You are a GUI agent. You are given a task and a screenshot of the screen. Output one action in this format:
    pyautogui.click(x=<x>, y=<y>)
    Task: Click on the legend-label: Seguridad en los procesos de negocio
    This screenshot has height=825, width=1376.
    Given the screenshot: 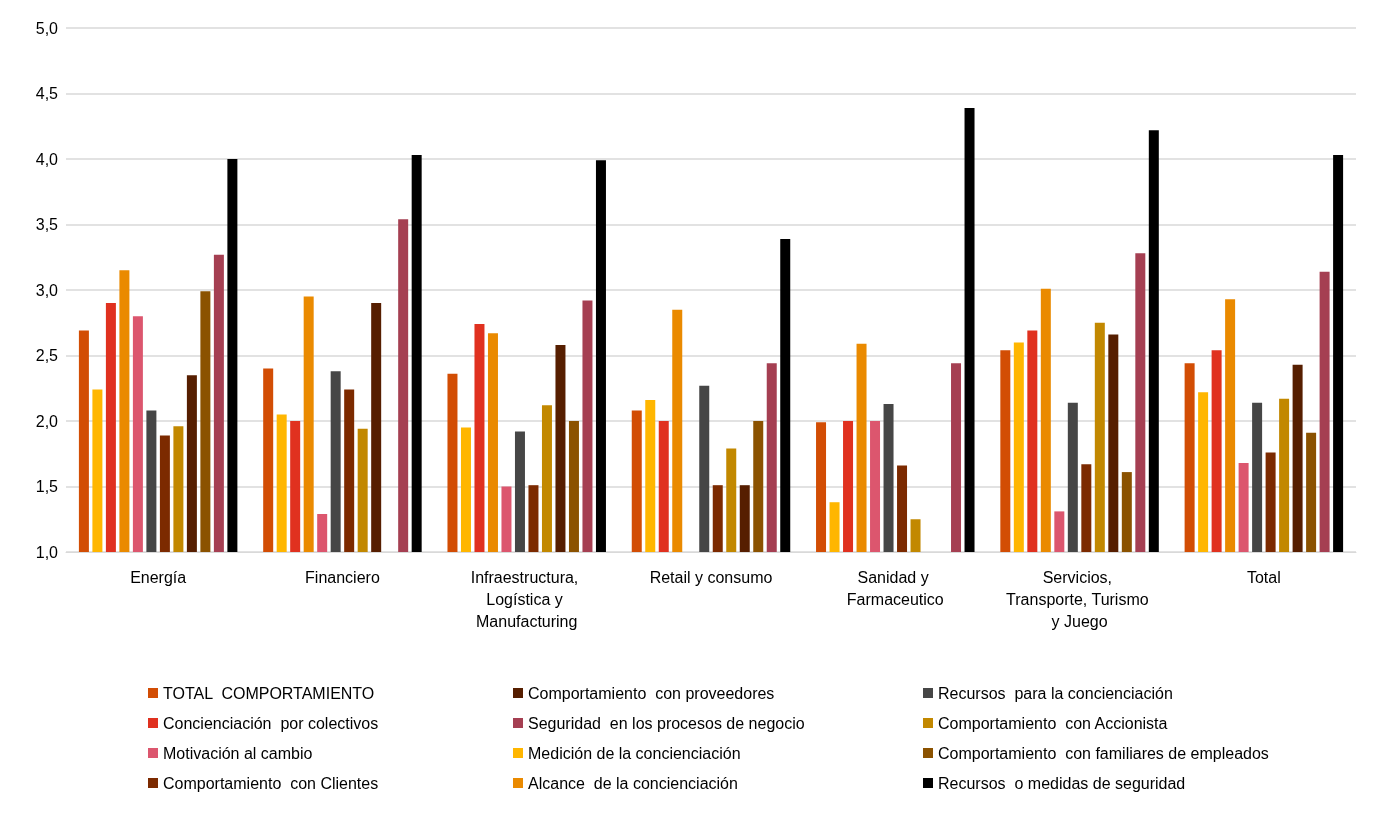 What is the action you would take?
    pyautogui.click(x=666, y=723)
    